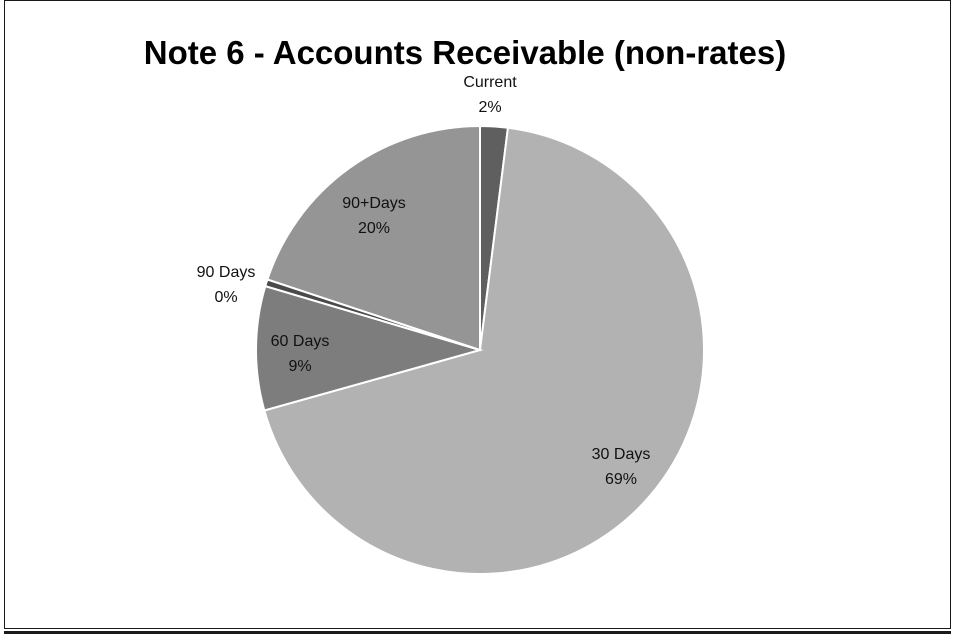  I want to click on slice-label-60-days: 60 Days, so click(300, 341).